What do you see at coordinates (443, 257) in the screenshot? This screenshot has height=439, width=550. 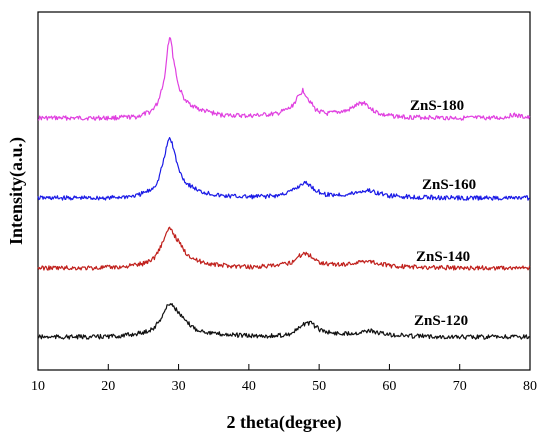 I see `series-label-zns-140: ZnS-140` at bounding box center [443, 257].